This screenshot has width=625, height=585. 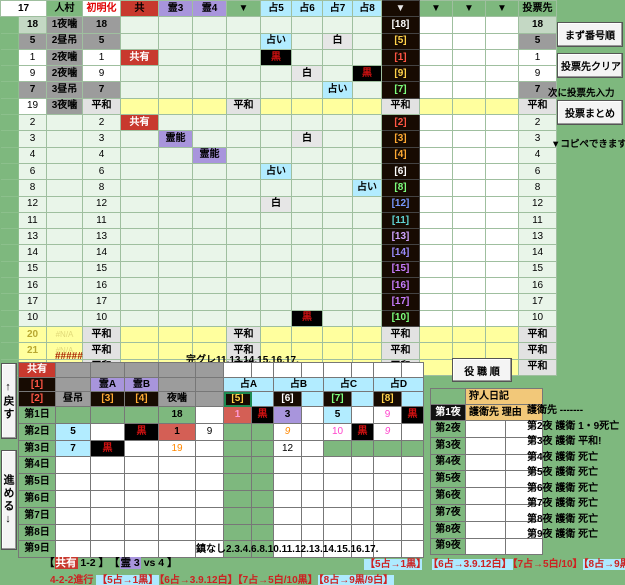 What do you see at coordinates (448, 412) in the screenshot?
I see `cell: 第1夜` at bounding box center [448, 412].